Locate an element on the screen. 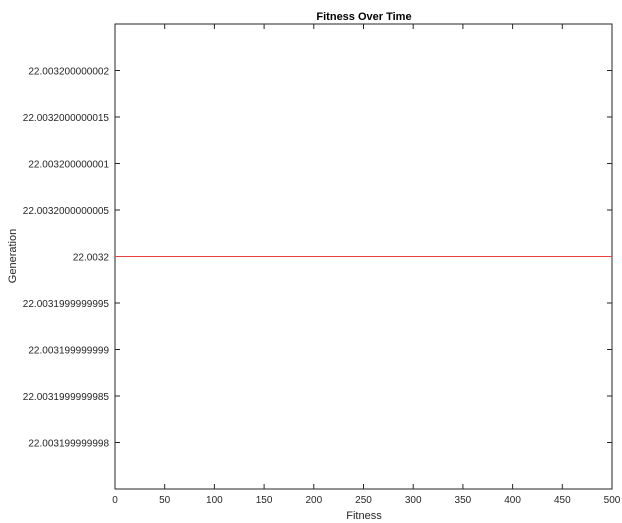  y-tick-label: 22.003199999999 is located at coordinates (68, 351).